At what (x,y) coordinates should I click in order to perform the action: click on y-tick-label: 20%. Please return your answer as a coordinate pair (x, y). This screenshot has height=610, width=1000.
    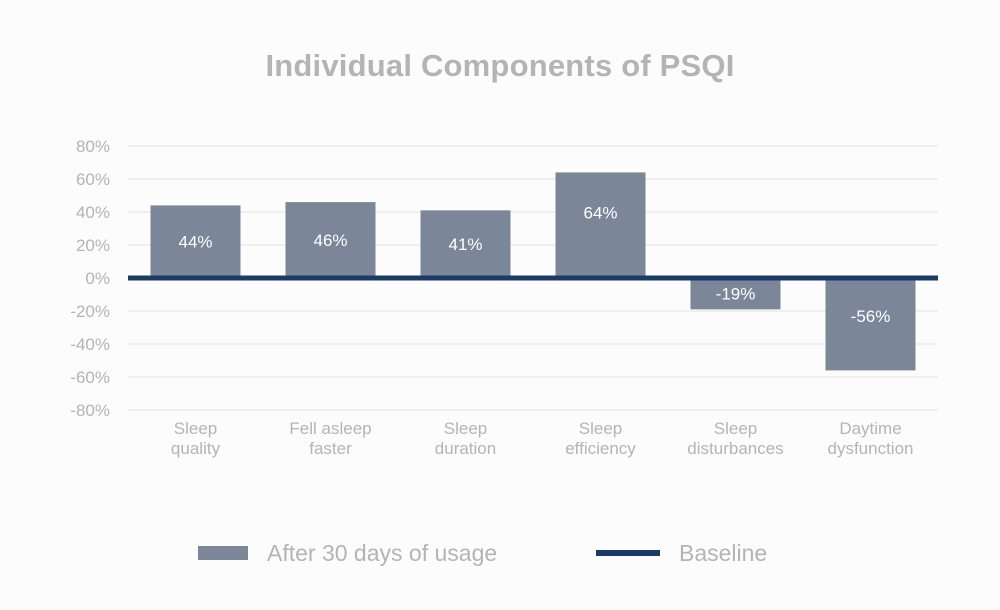
    Looking at the image, I should click on (93, 245).